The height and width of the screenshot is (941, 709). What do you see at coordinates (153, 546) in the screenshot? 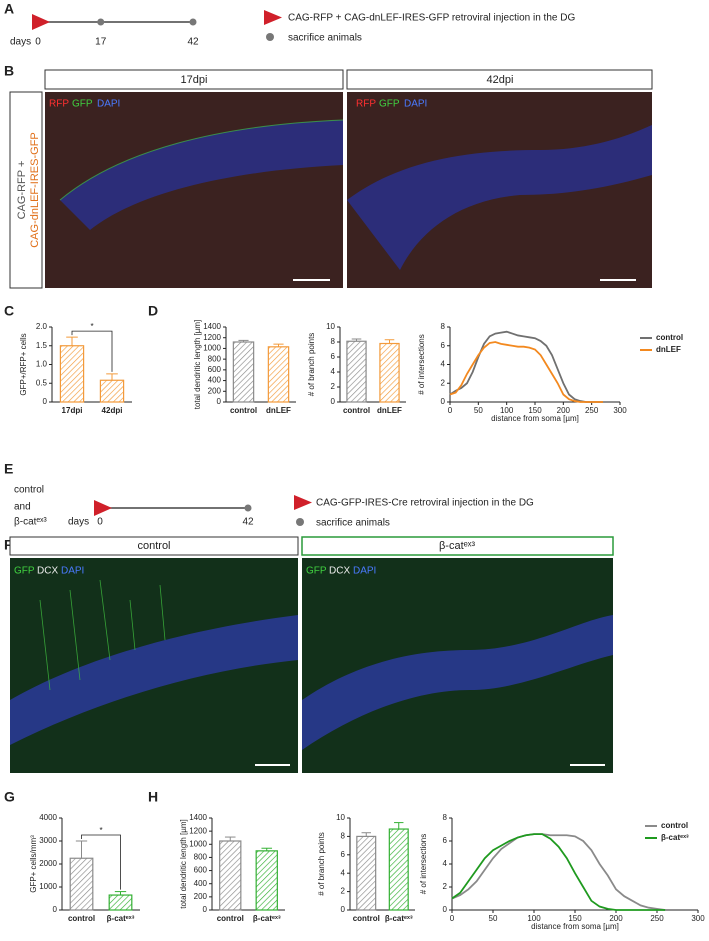
I see `header: control` at bounding box center [153, 546].